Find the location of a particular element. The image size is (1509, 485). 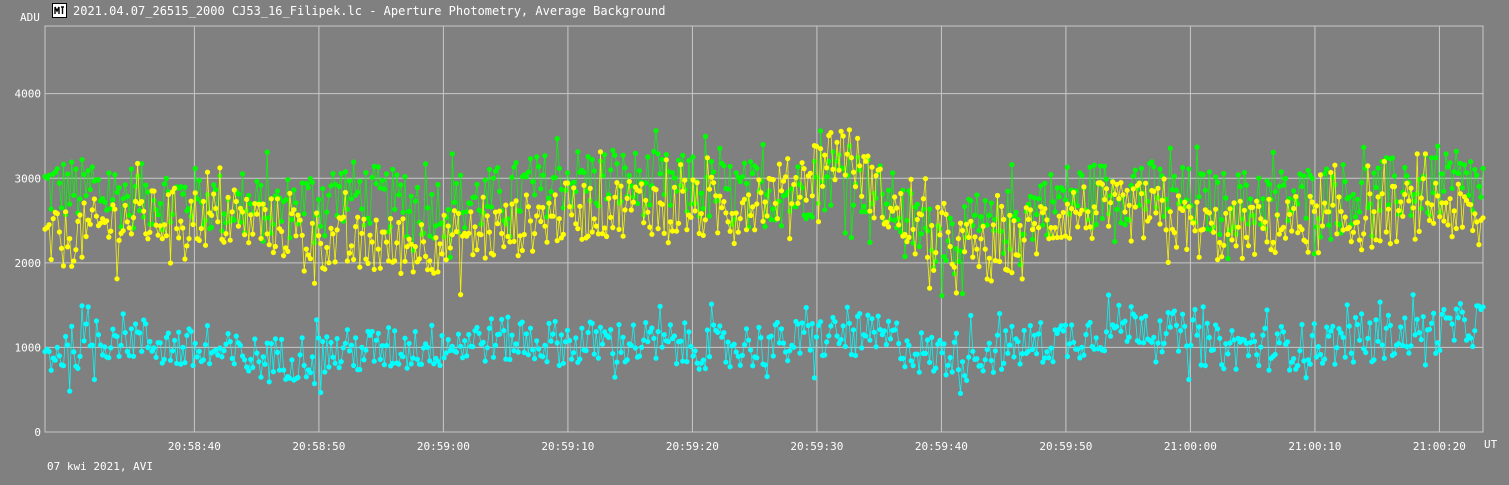

lc-window-icon is located at coordinates (59, 10).